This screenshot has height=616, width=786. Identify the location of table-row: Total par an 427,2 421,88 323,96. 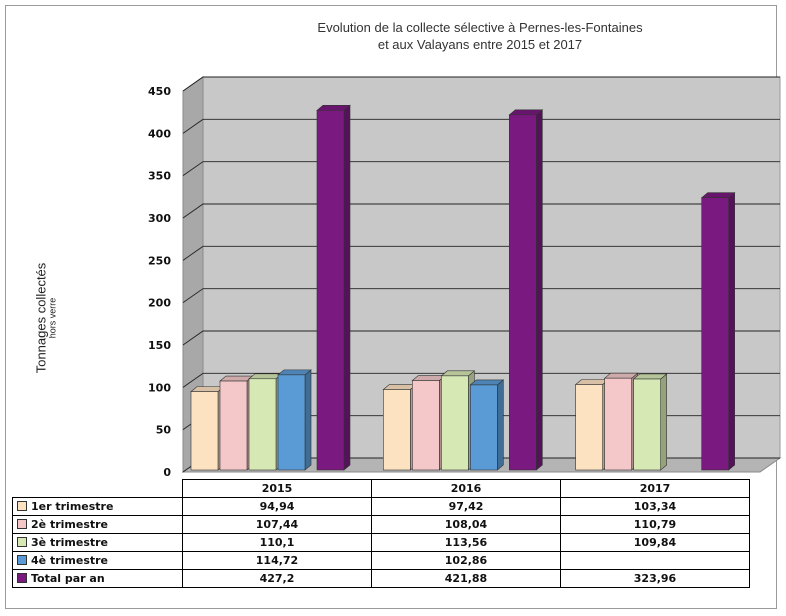
(381, 578).